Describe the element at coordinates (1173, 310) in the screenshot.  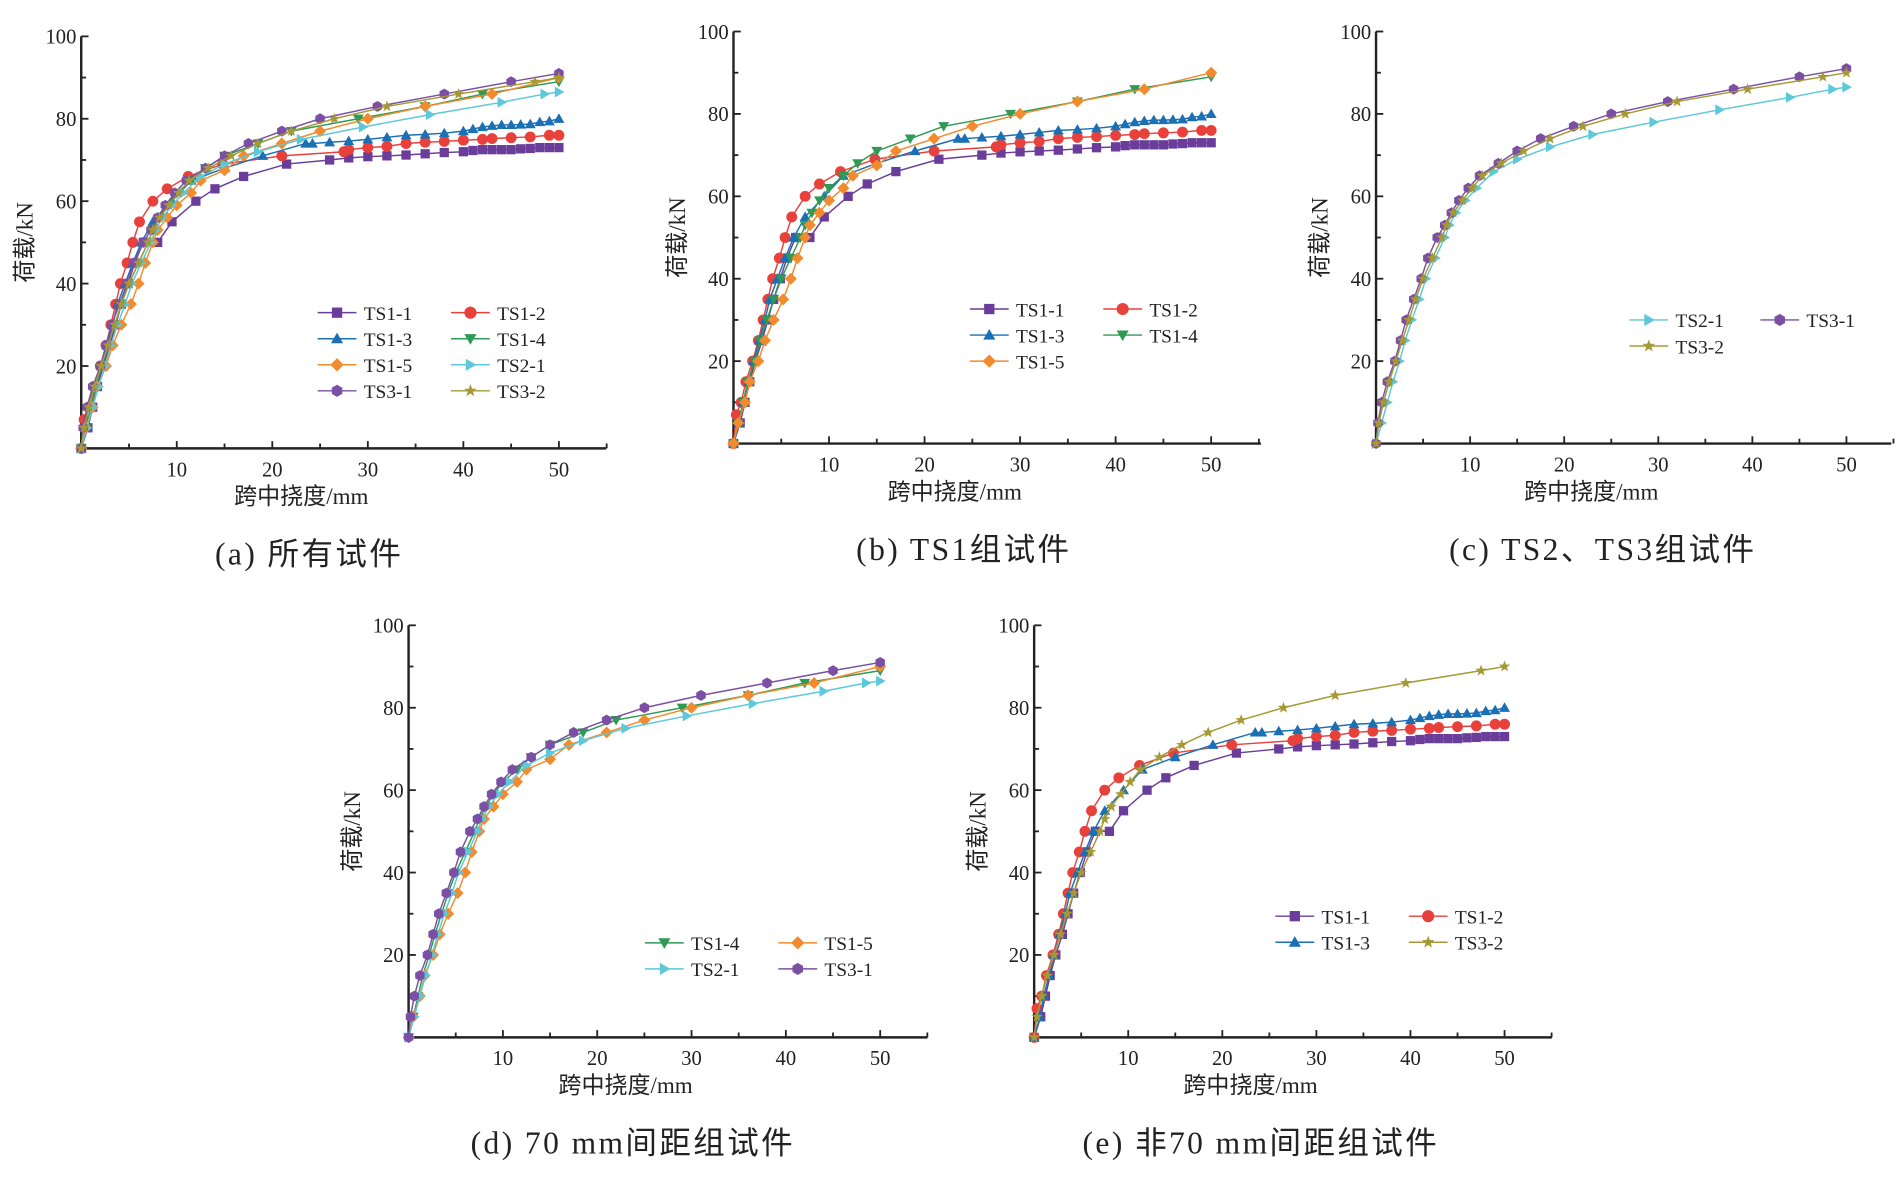
I see `legend-label: TS1-2` at that location.